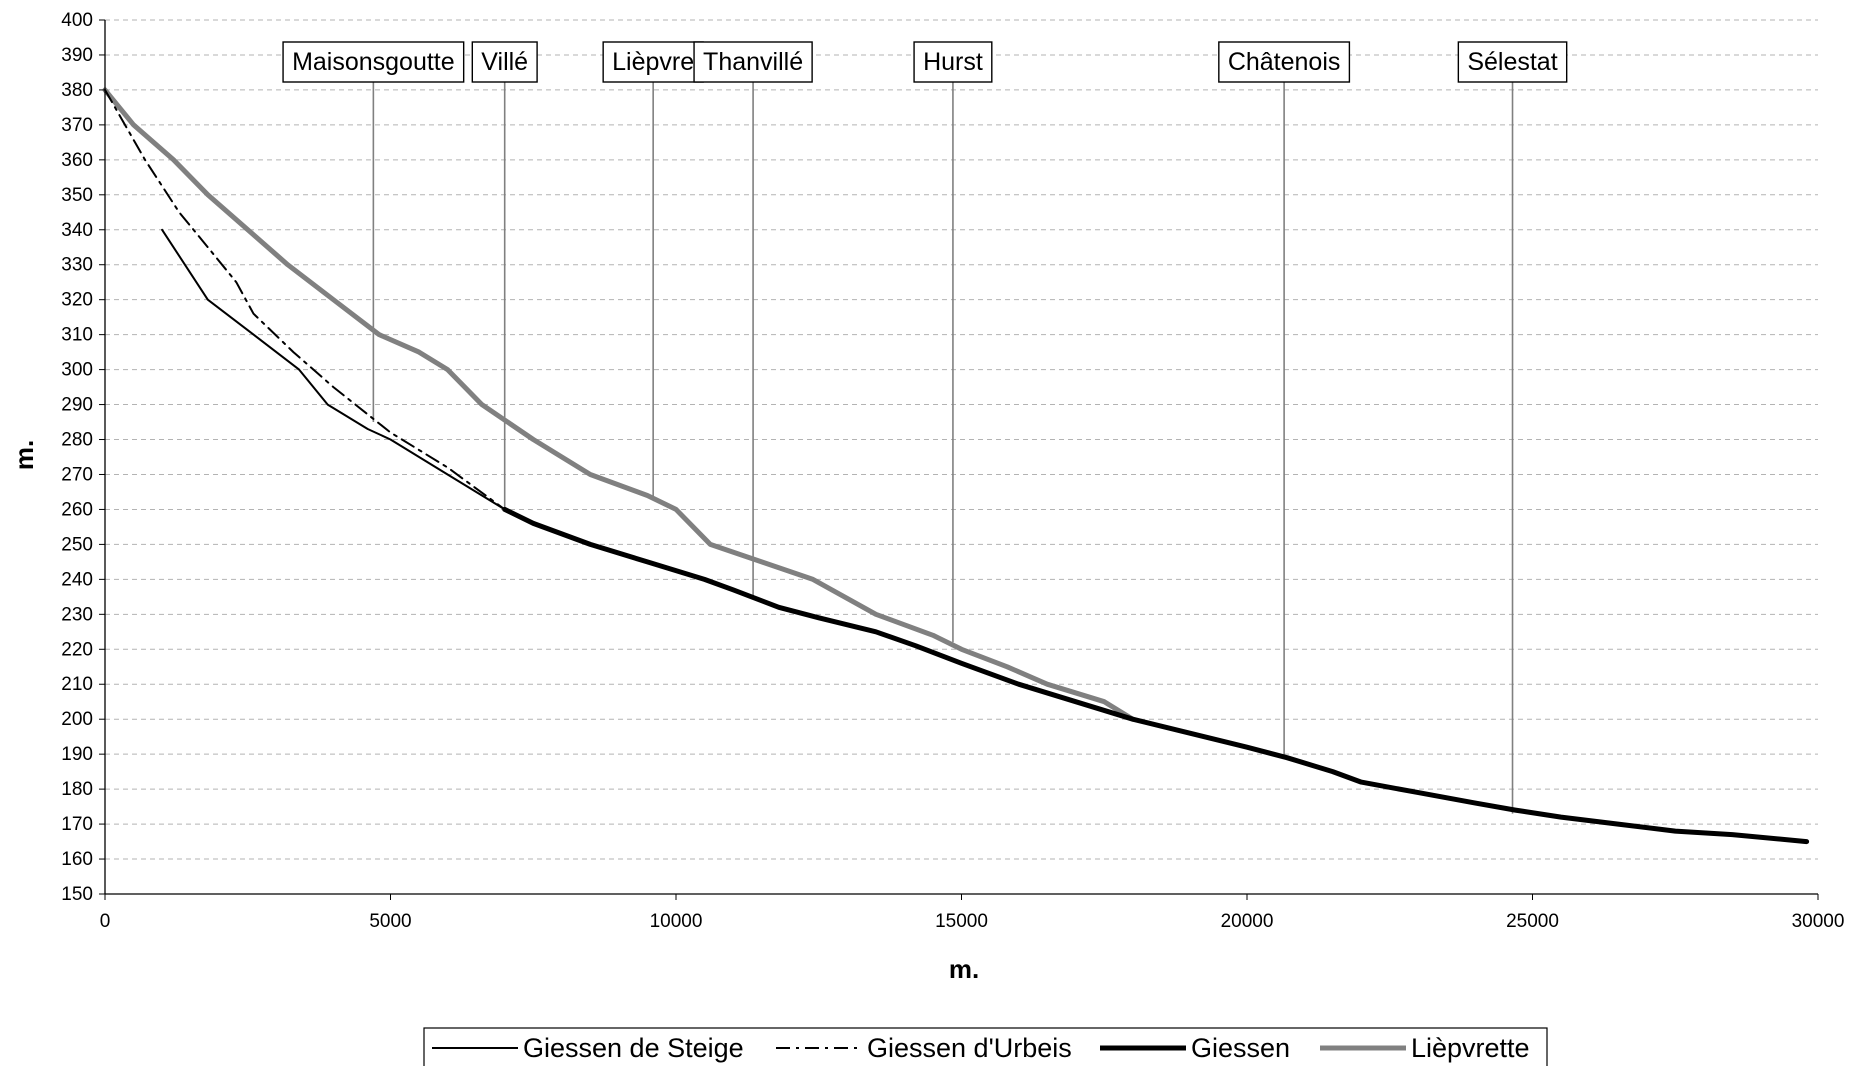 The width and height of the screenshot is (1854, 1066). What do you see at coordinates (390, 921) in the screenshot?
I see `x-tick-label: 5000` at bounding box center [390, 921].